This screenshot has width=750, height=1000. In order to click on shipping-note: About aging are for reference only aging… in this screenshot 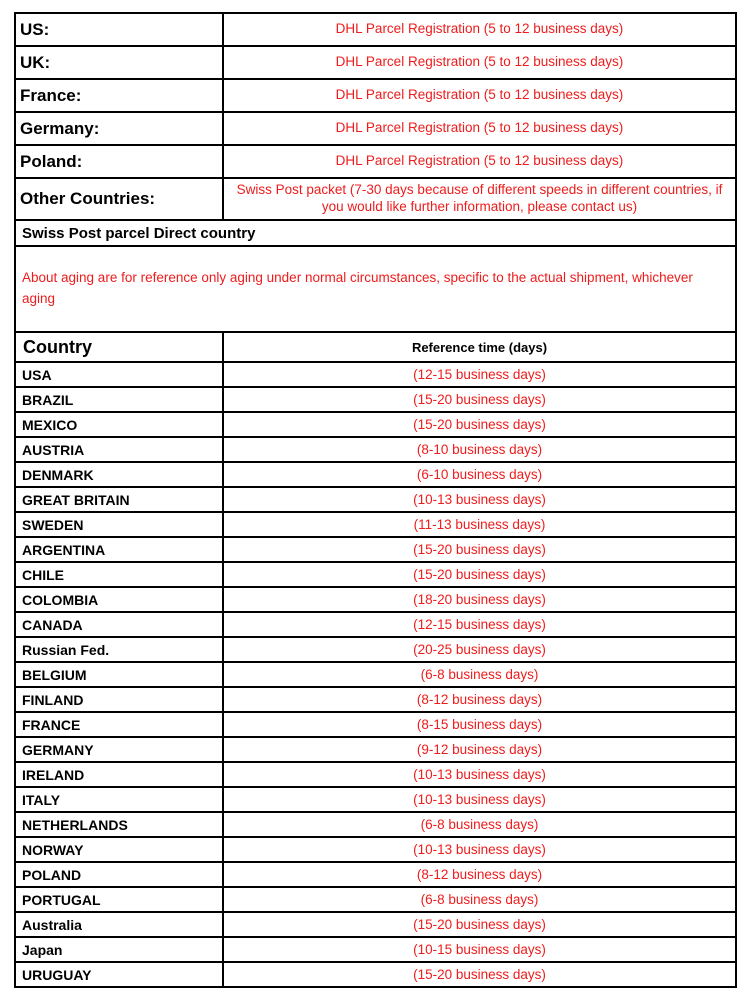, I will do `click(375, 289)`.